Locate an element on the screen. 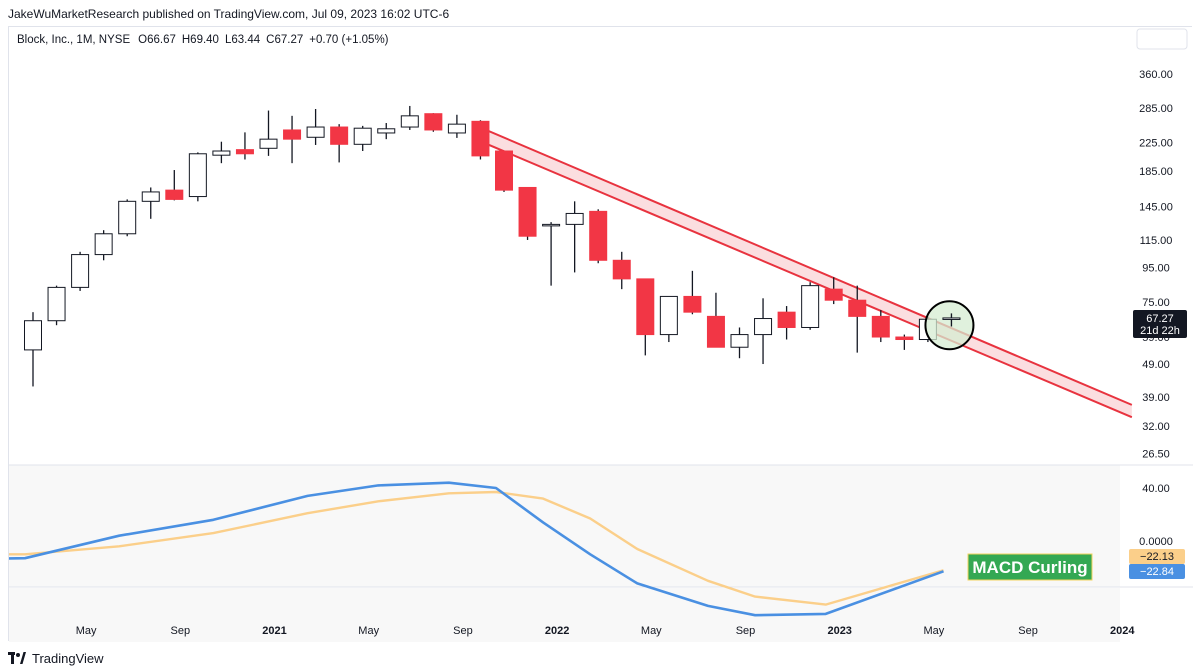  signal-line is located at coordinates (476, 548).